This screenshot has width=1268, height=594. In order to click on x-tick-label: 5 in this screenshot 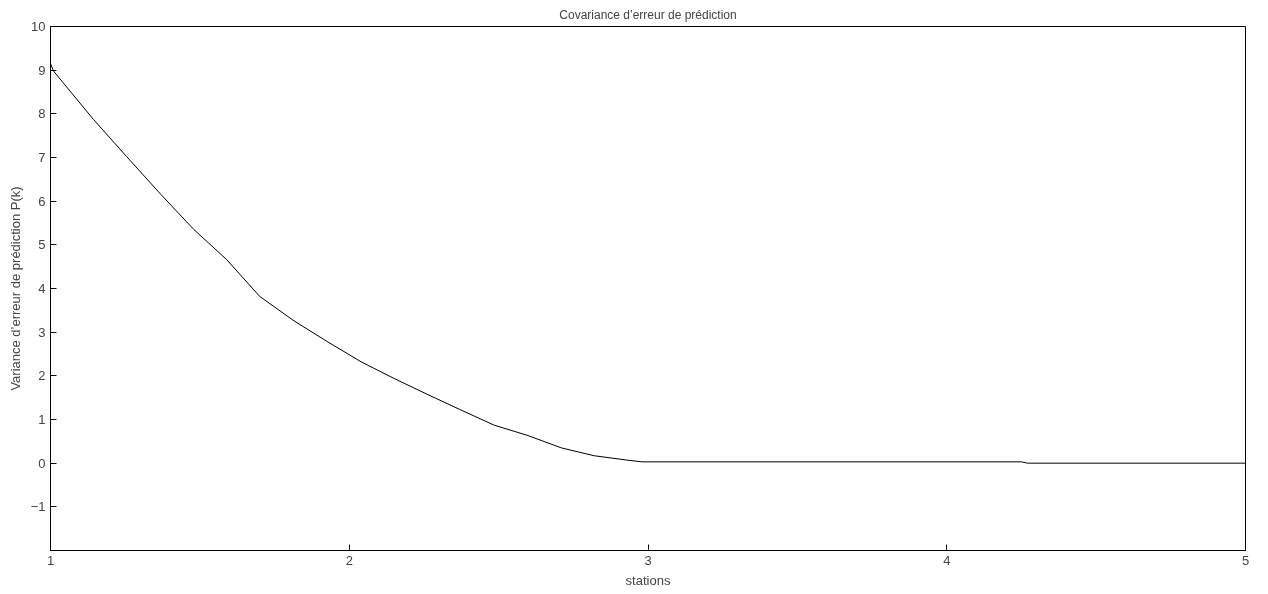, I will do `click(1245, 560)`.